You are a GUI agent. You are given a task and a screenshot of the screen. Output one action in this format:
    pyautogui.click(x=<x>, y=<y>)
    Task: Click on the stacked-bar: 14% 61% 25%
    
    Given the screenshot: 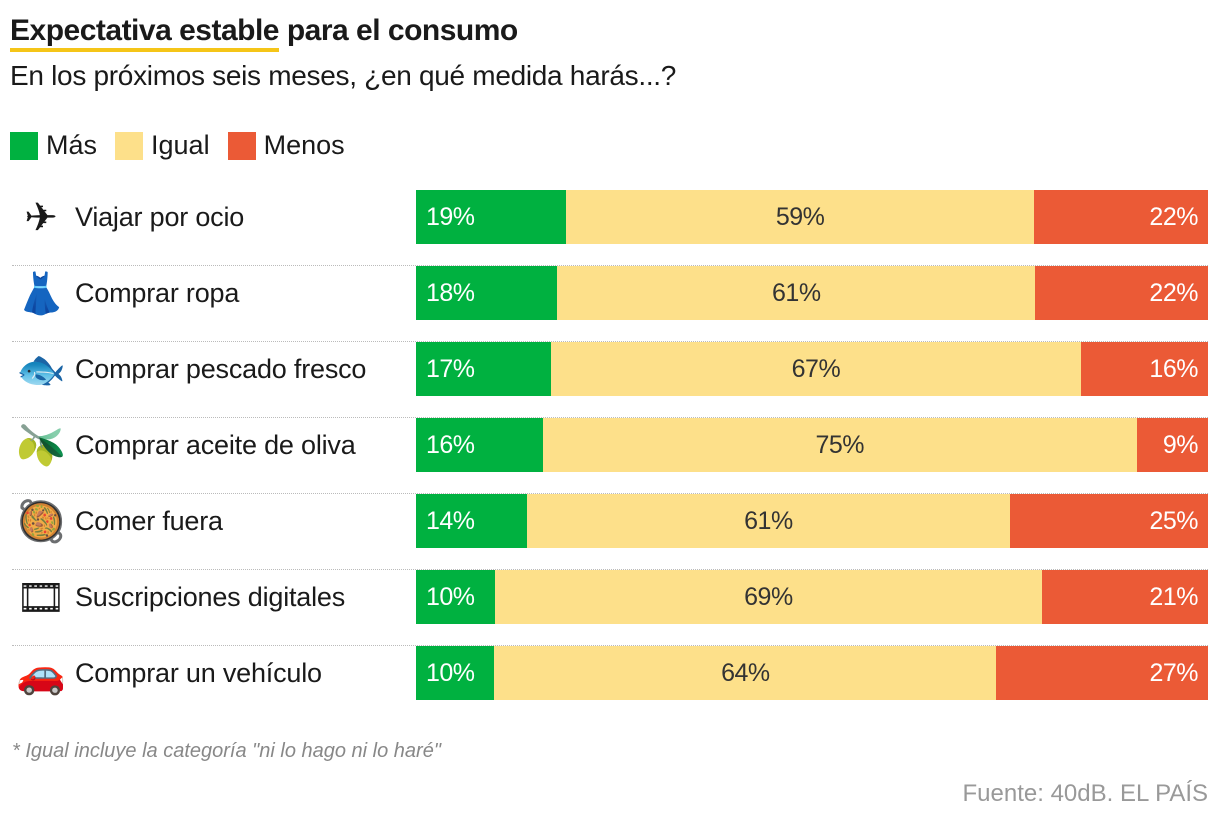 What is the action you would take?
    pyautogui.click(x=812, y=521)
    